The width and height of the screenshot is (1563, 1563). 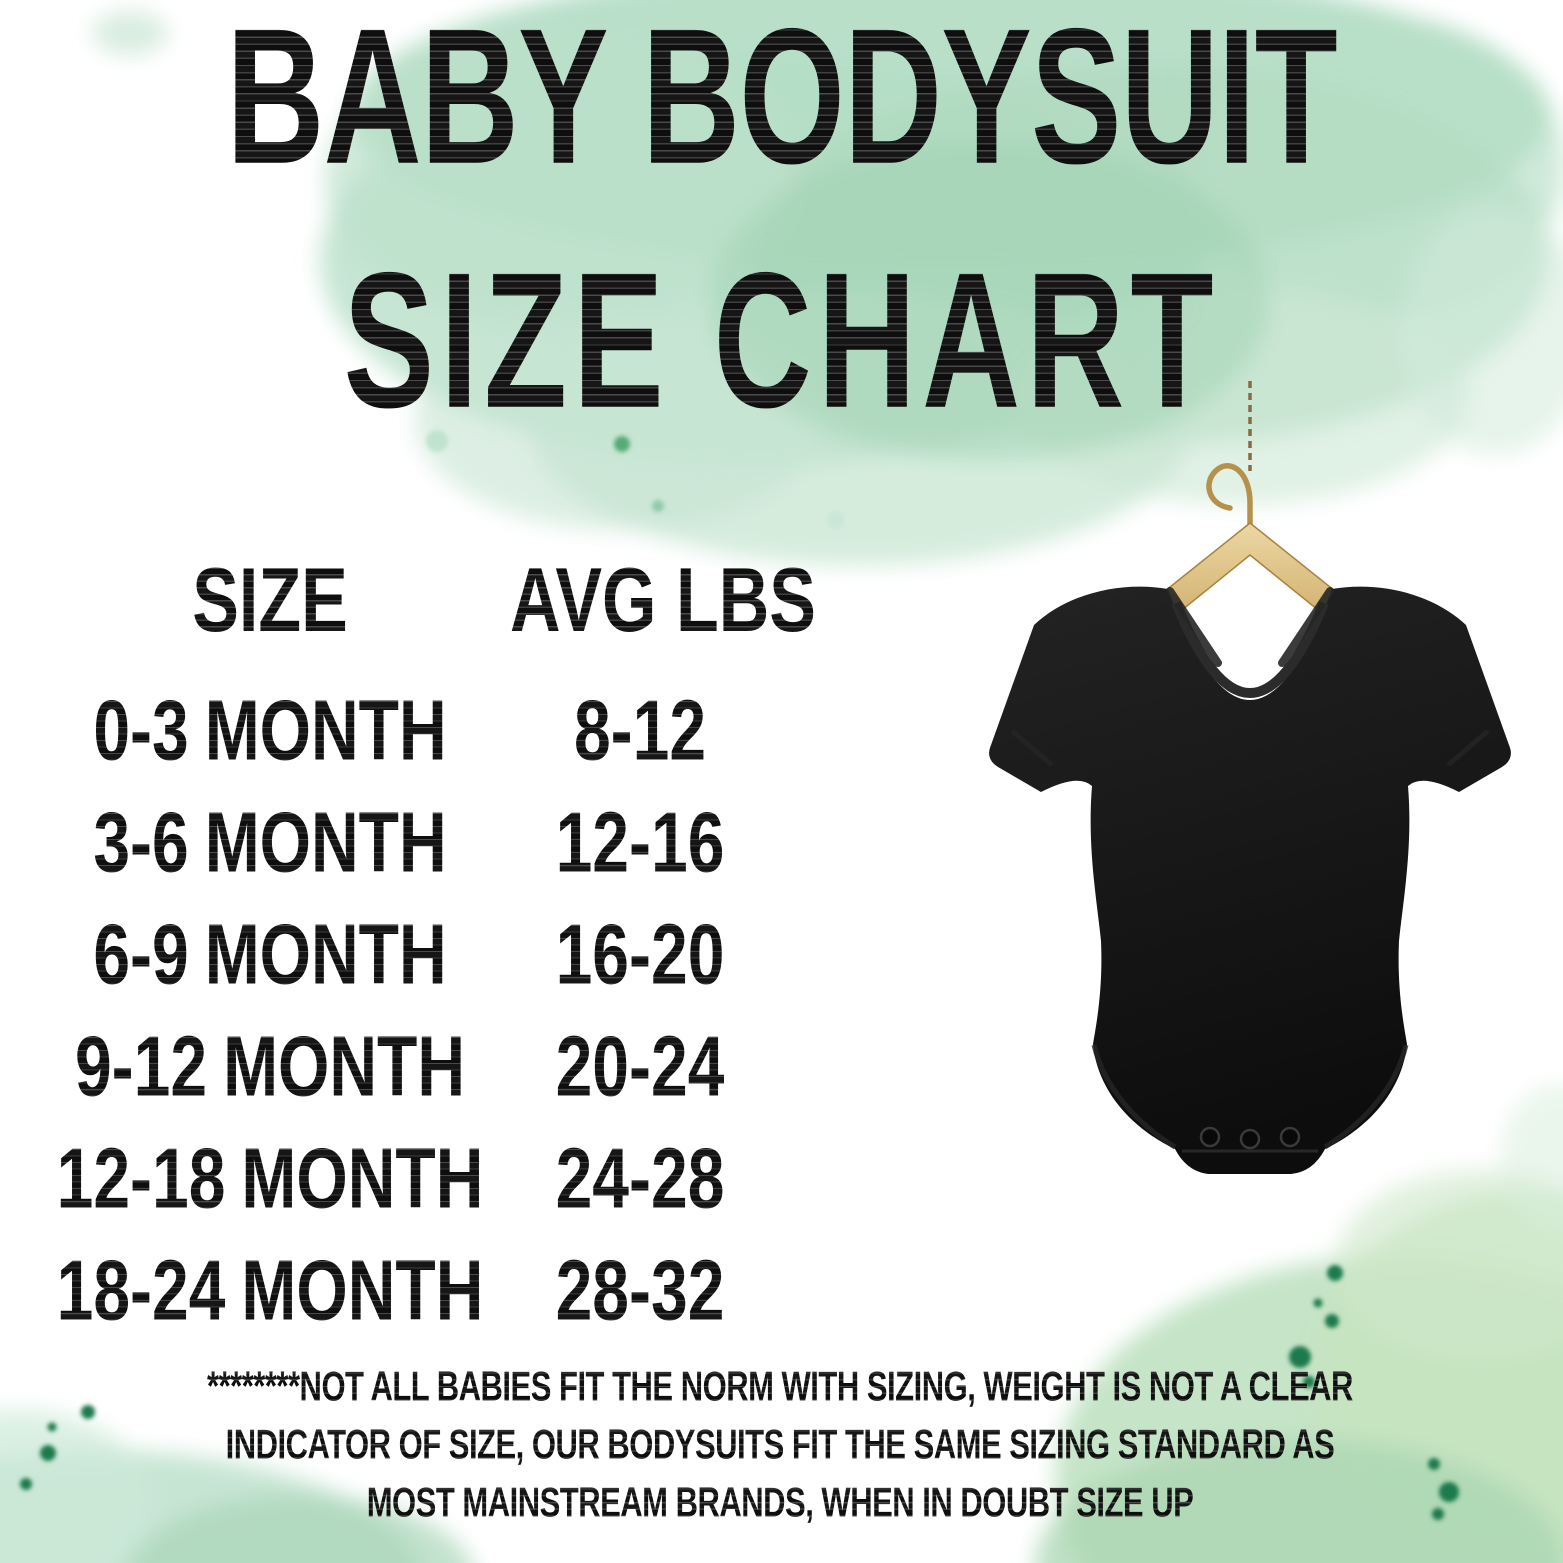 I want to click on bottom-right-watercolor-splash, so click(x=1299, y=1324).